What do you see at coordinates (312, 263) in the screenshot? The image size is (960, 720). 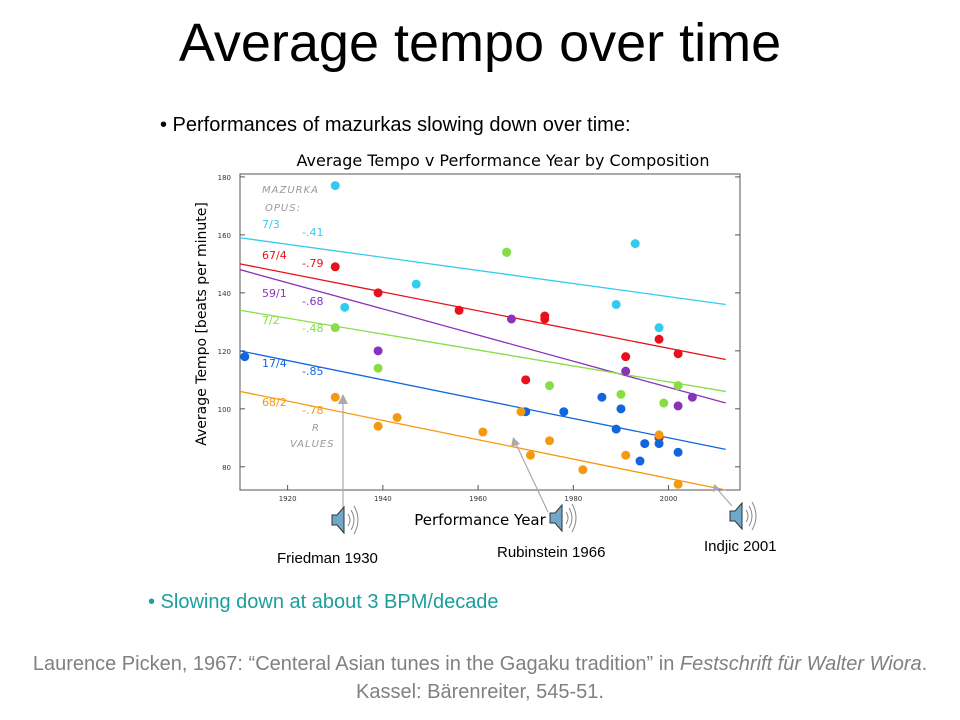 I see `legend-r-value: -.79` at bounding box center [312, 263].